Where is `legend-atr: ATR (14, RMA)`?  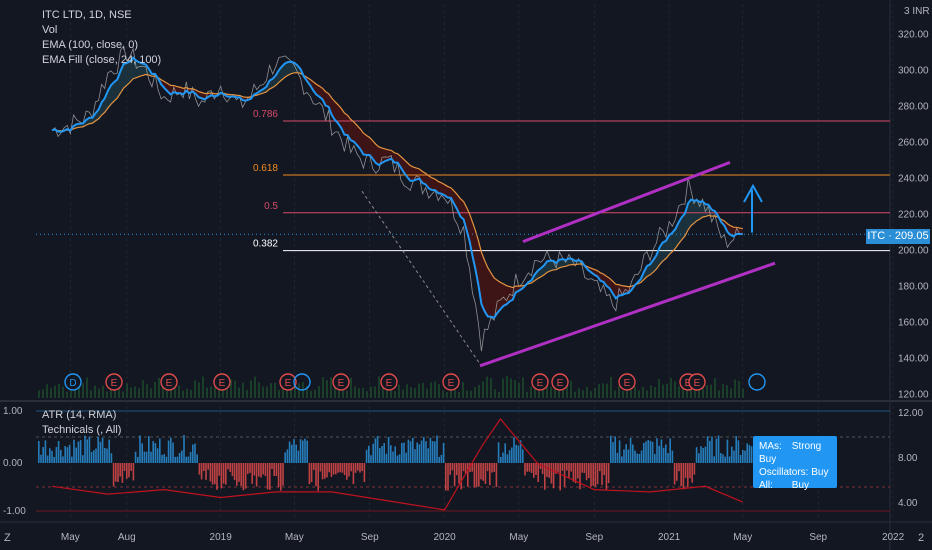
legend-atr: ATR (14, RMA) is located at coordinates (79, 415).